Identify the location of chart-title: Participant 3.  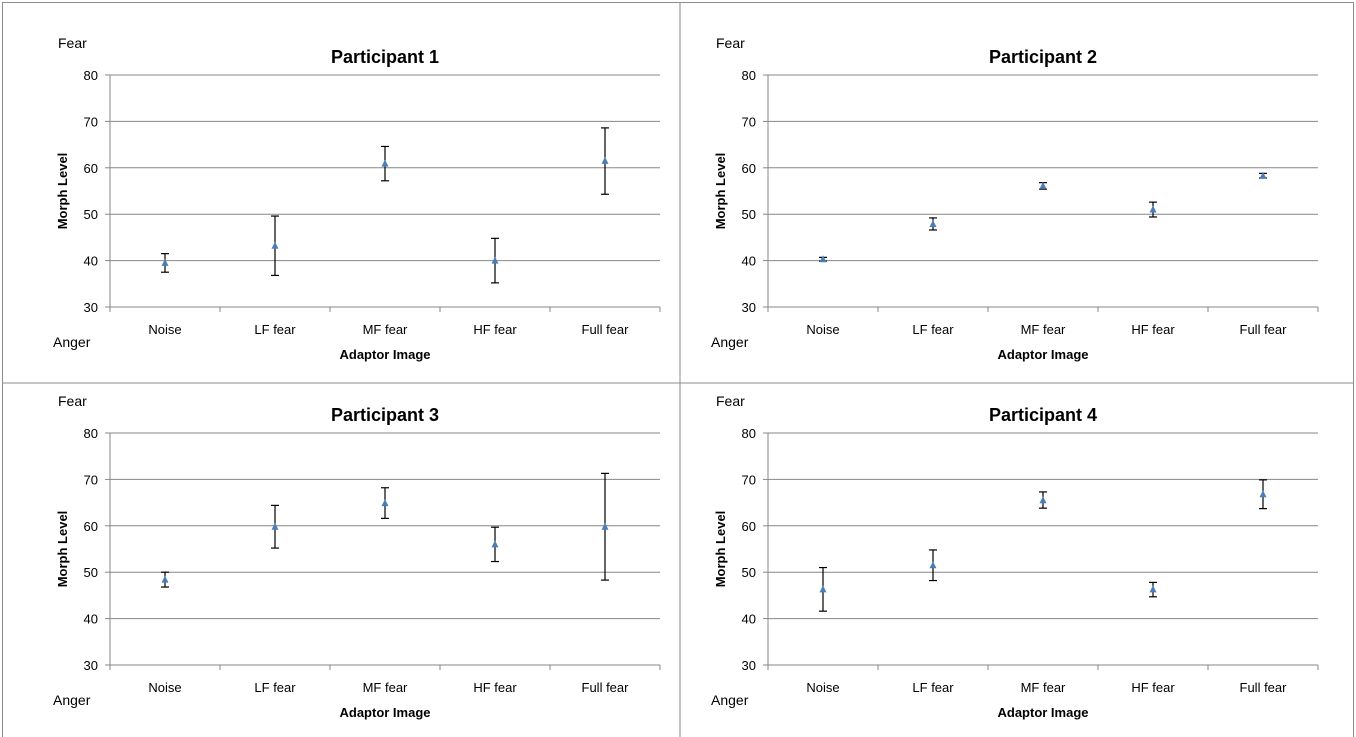
(385, 415).